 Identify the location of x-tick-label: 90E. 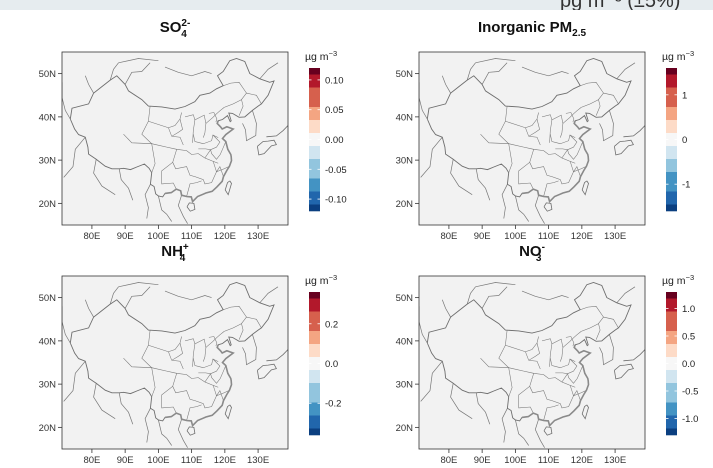
(482, 460).